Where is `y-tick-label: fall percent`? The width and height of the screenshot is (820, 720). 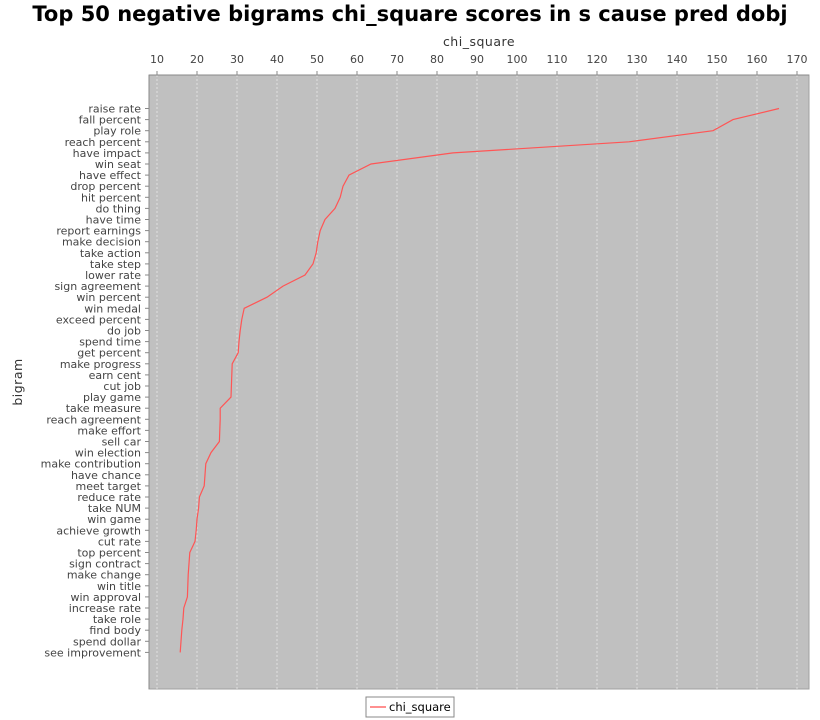 y-tick-label: fall percent is located at coordinates (110, 120).